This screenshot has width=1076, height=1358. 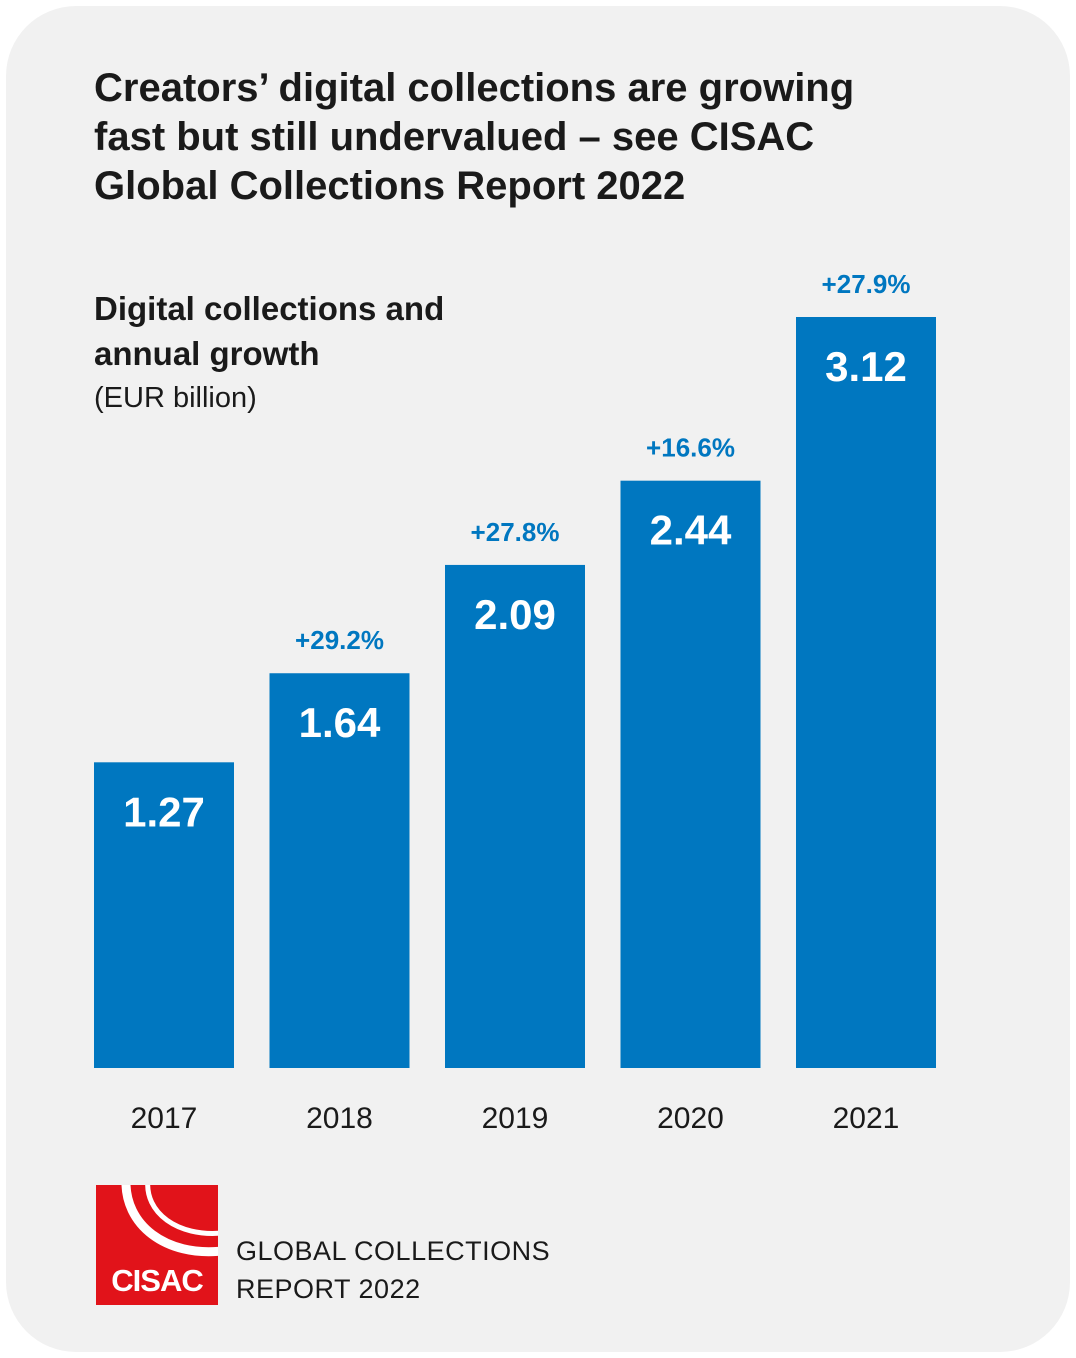 I want to click on growth-label: +16.6%, so click(x=690, y=448).